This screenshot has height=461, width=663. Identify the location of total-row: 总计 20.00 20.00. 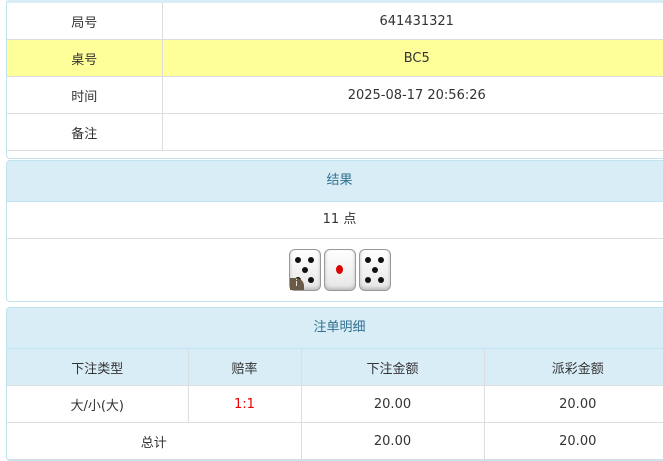
(335, 441).